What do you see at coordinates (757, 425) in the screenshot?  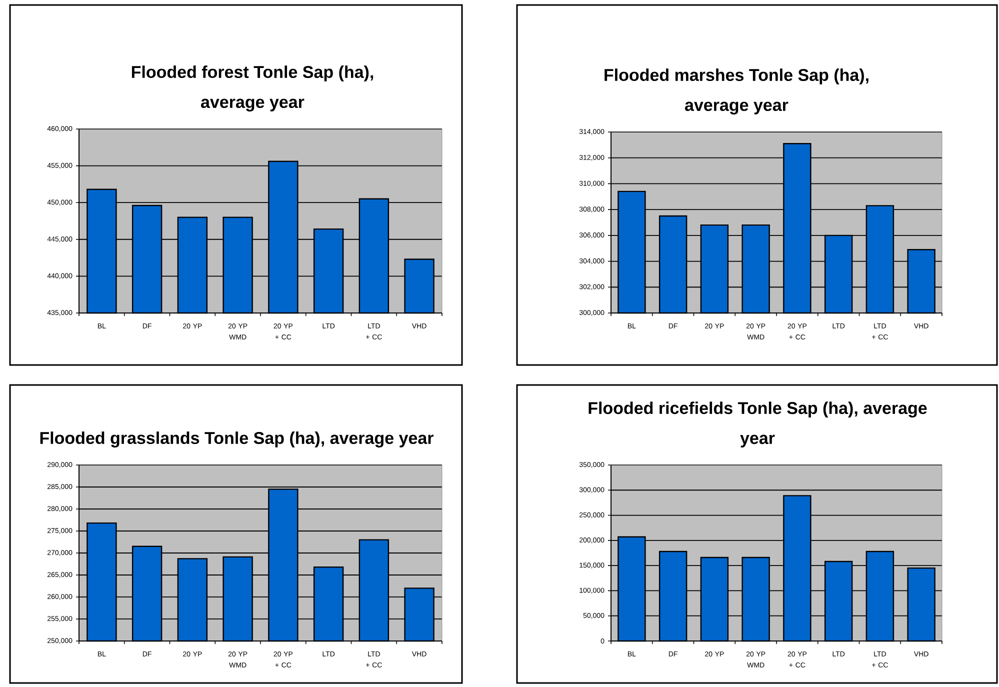 I see `chart-title: Flooded ricefields Tonle Sap (ha), average year` at bounding box center [757, 425].